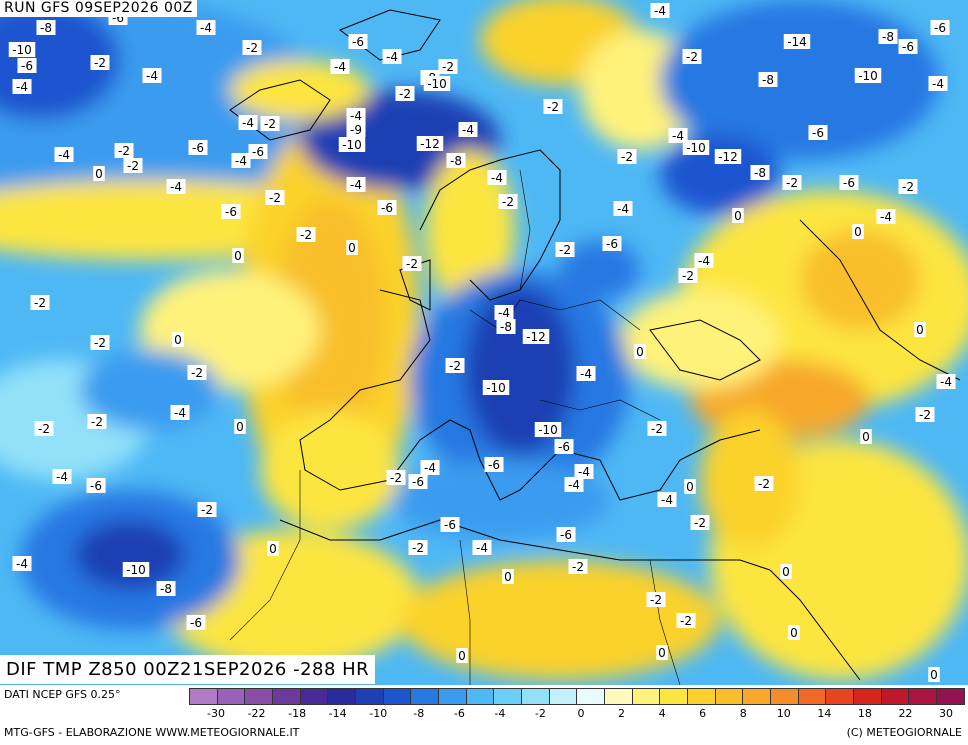  I want to click on color-scale-bar, so click(577, 696).